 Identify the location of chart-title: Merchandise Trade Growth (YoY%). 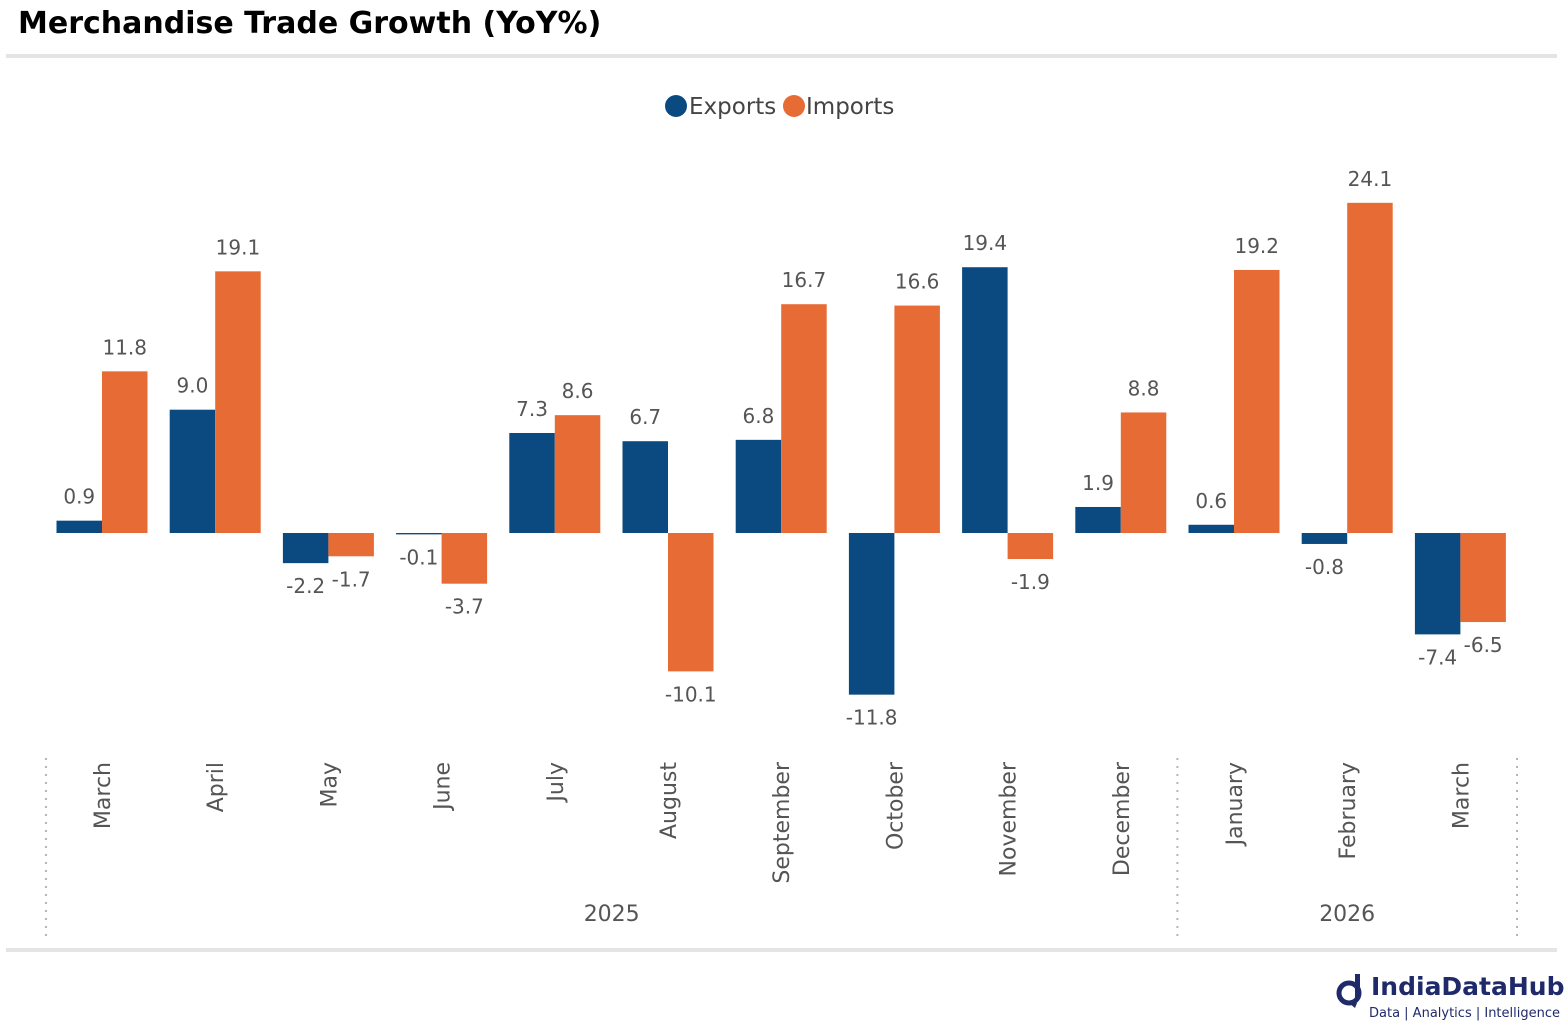
(310, 23).